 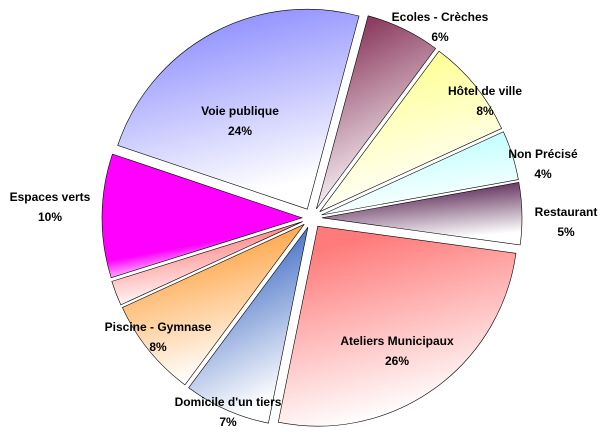 I want to click on slice-label: Voie publique, so click(x=240, y=111).